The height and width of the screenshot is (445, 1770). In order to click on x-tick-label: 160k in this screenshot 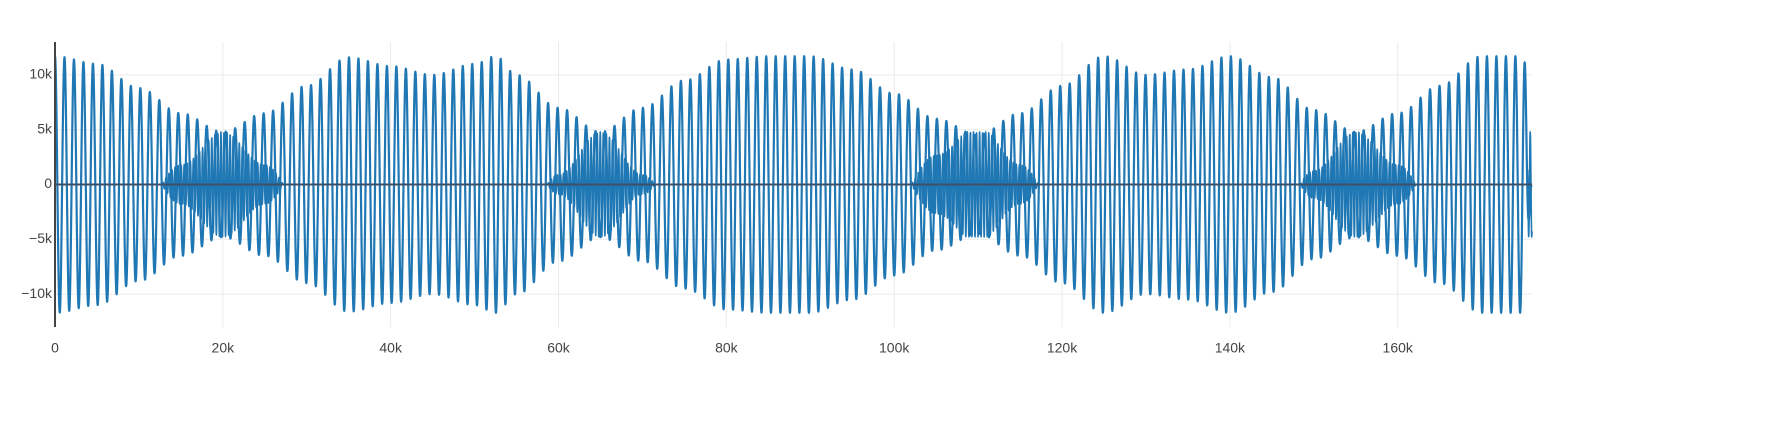, I will do `click(1398, 347)`.